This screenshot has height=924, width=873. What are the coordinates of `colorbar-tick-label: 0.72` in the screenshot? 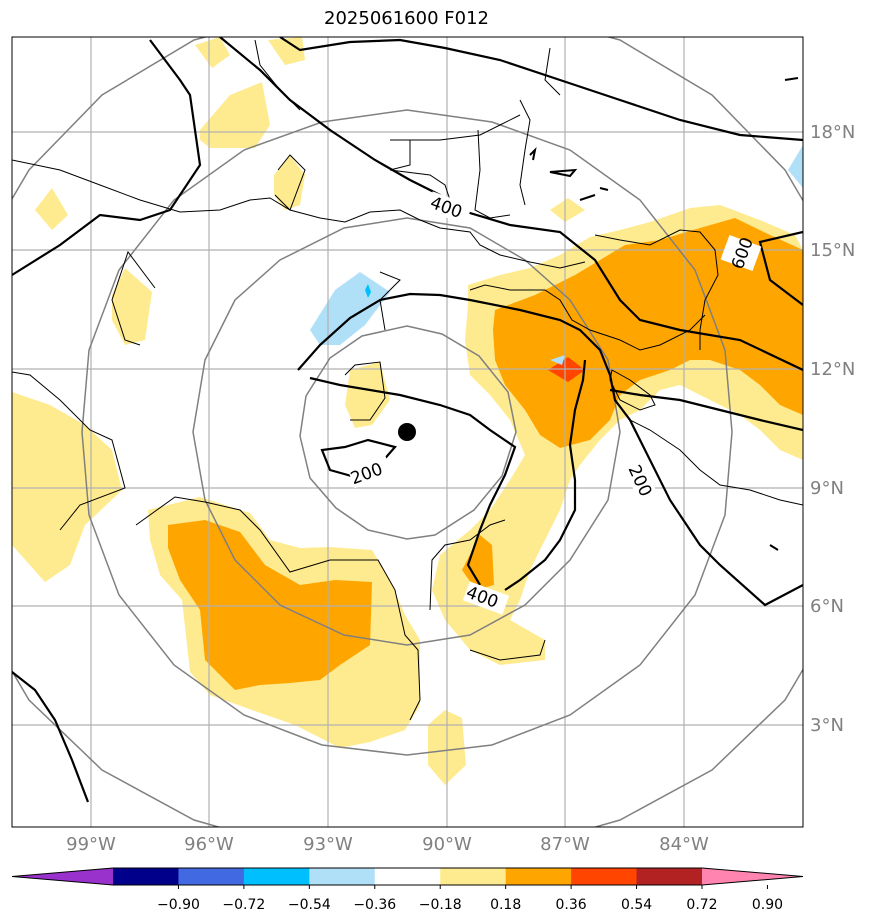 It's located at (701, 905).